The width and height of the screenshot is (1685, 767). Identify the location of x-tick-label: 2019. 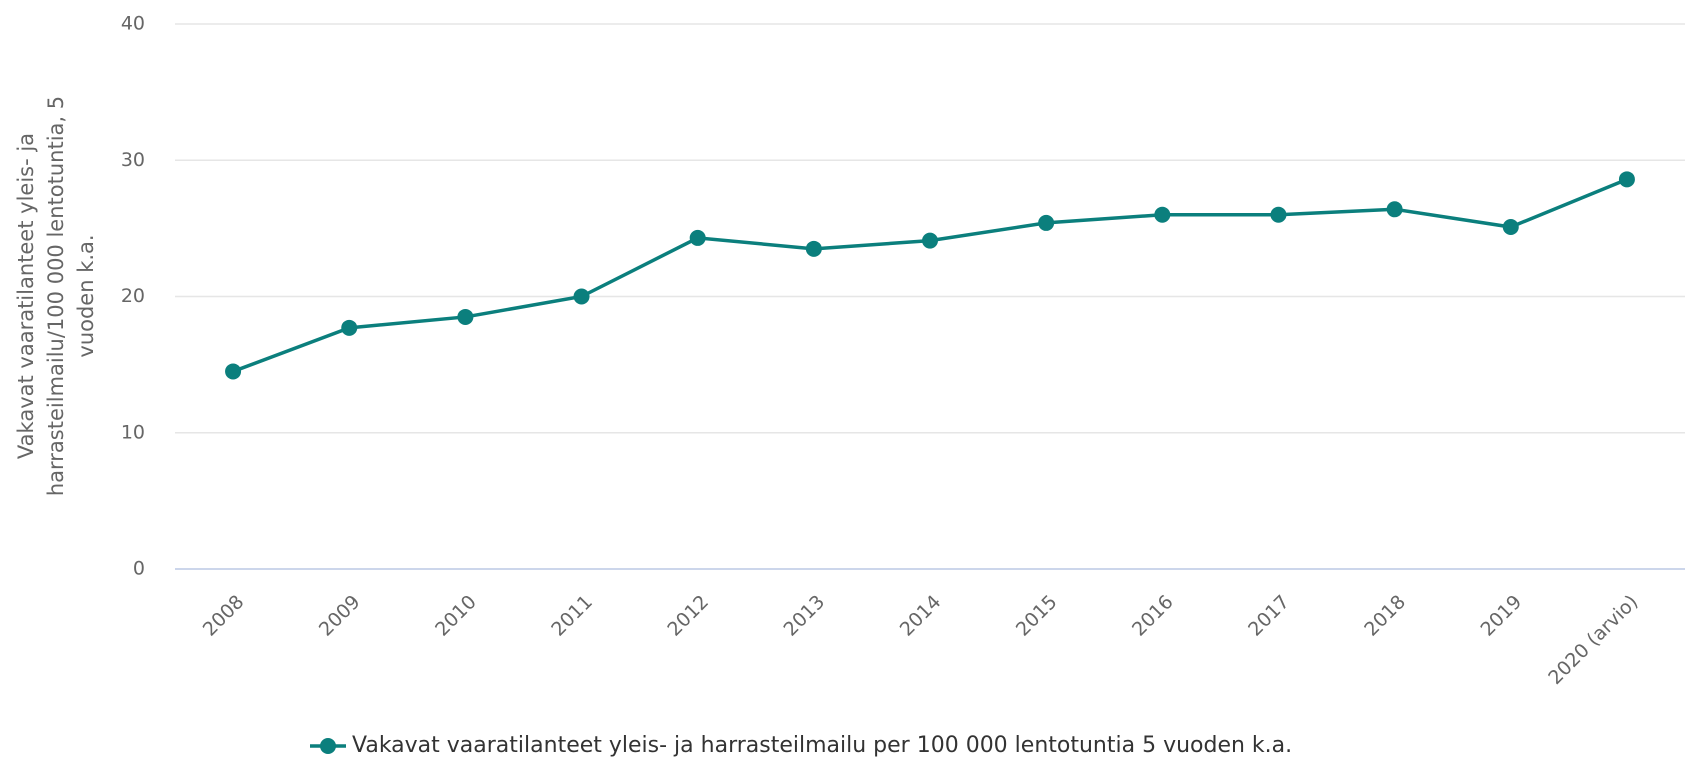
(1501, 616).